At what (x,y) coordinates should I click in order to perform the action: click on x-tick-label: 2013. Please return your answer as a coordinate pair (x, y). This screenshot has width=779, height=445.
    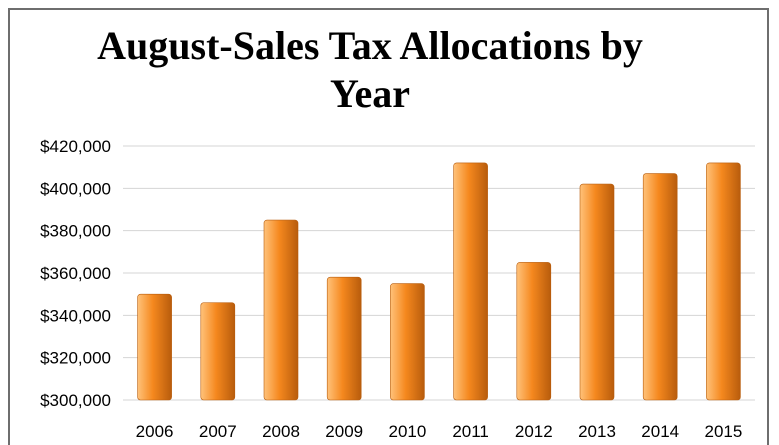
    Looking at the image, I should click on (597, 431).